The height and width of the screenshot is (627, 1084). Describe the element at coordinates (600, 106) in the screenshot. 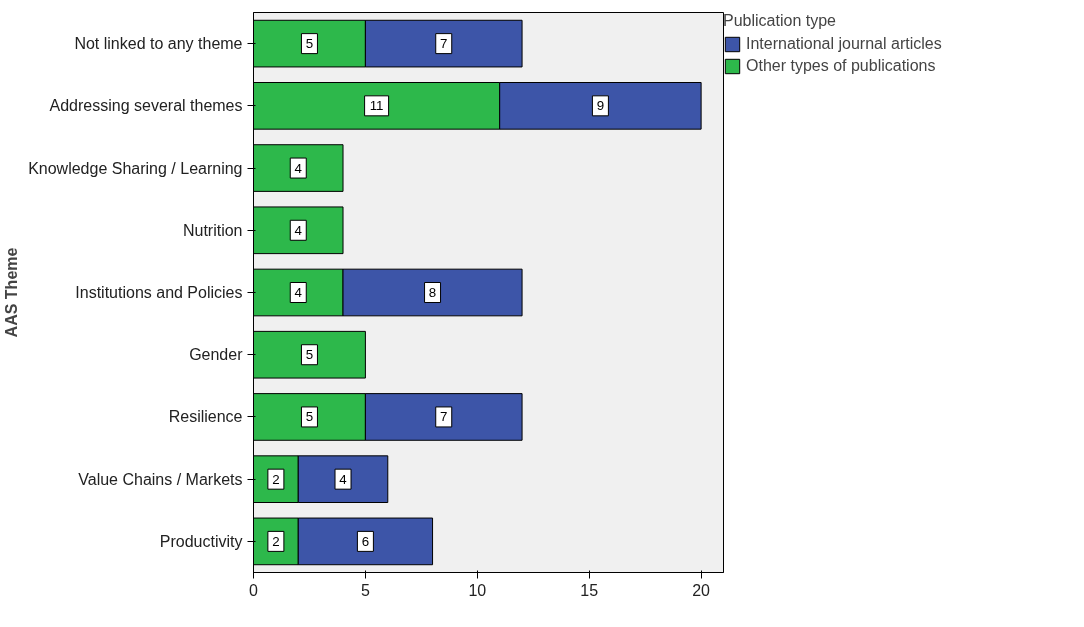

I see `data-label: 9` at that location.